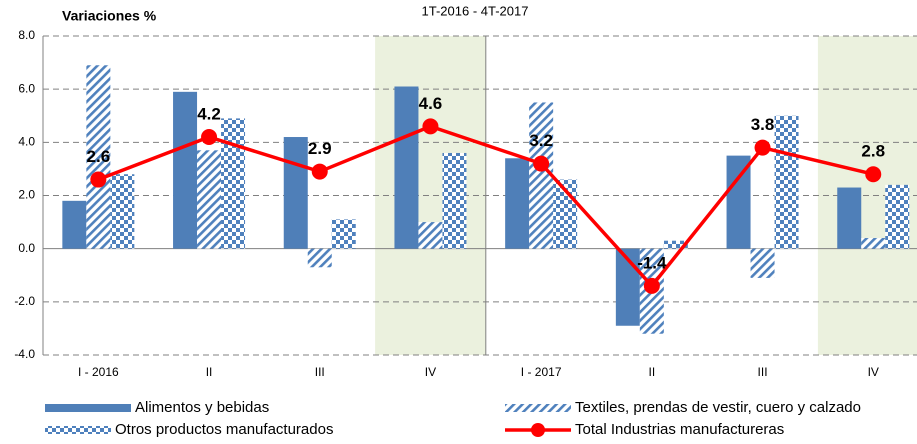 The height and width of the screenshot is (444, 917). Describe the element at coordinates (24, 301) in the screenshot. I see `y-tick-label: -2.0` at that location.